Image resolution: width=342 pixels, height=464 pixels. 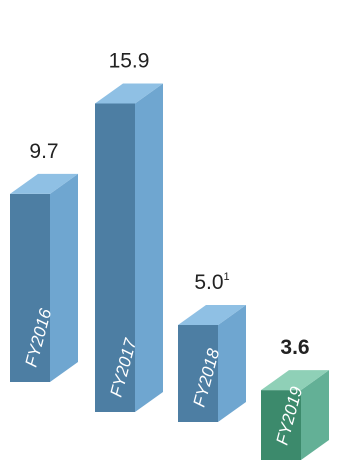 What do you see at coordinates (211, 282) in the screenshot?
I see `value-label: 5.01` at bounding box center [211, 282].